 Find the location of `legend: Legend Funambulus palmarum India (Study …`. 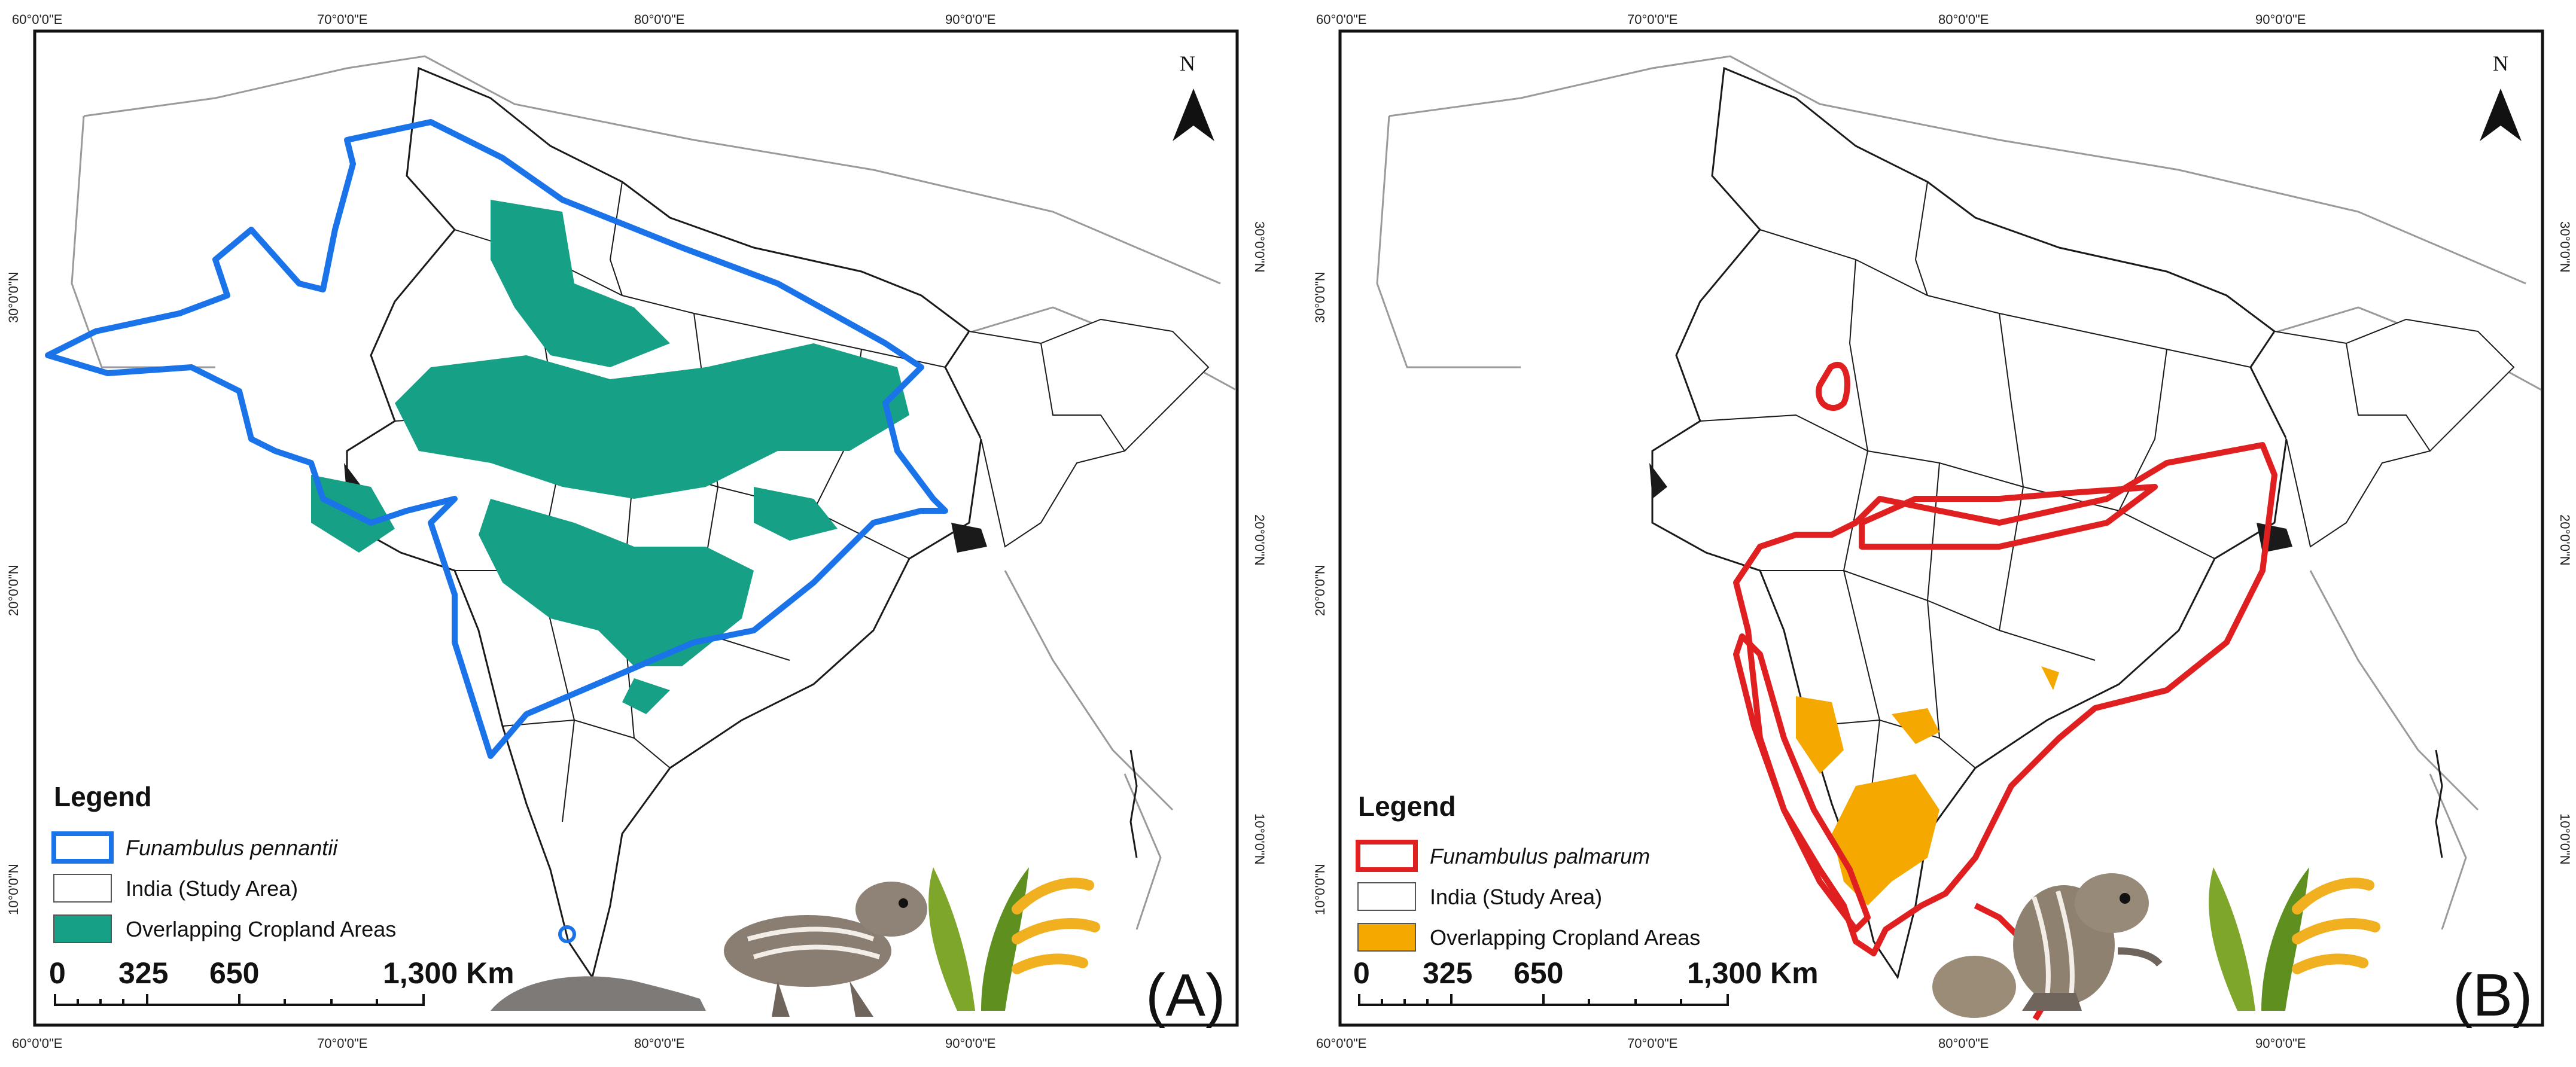

legend: Legend Funambulus palmarum India (Study … is located at coordinates (1528, 871).